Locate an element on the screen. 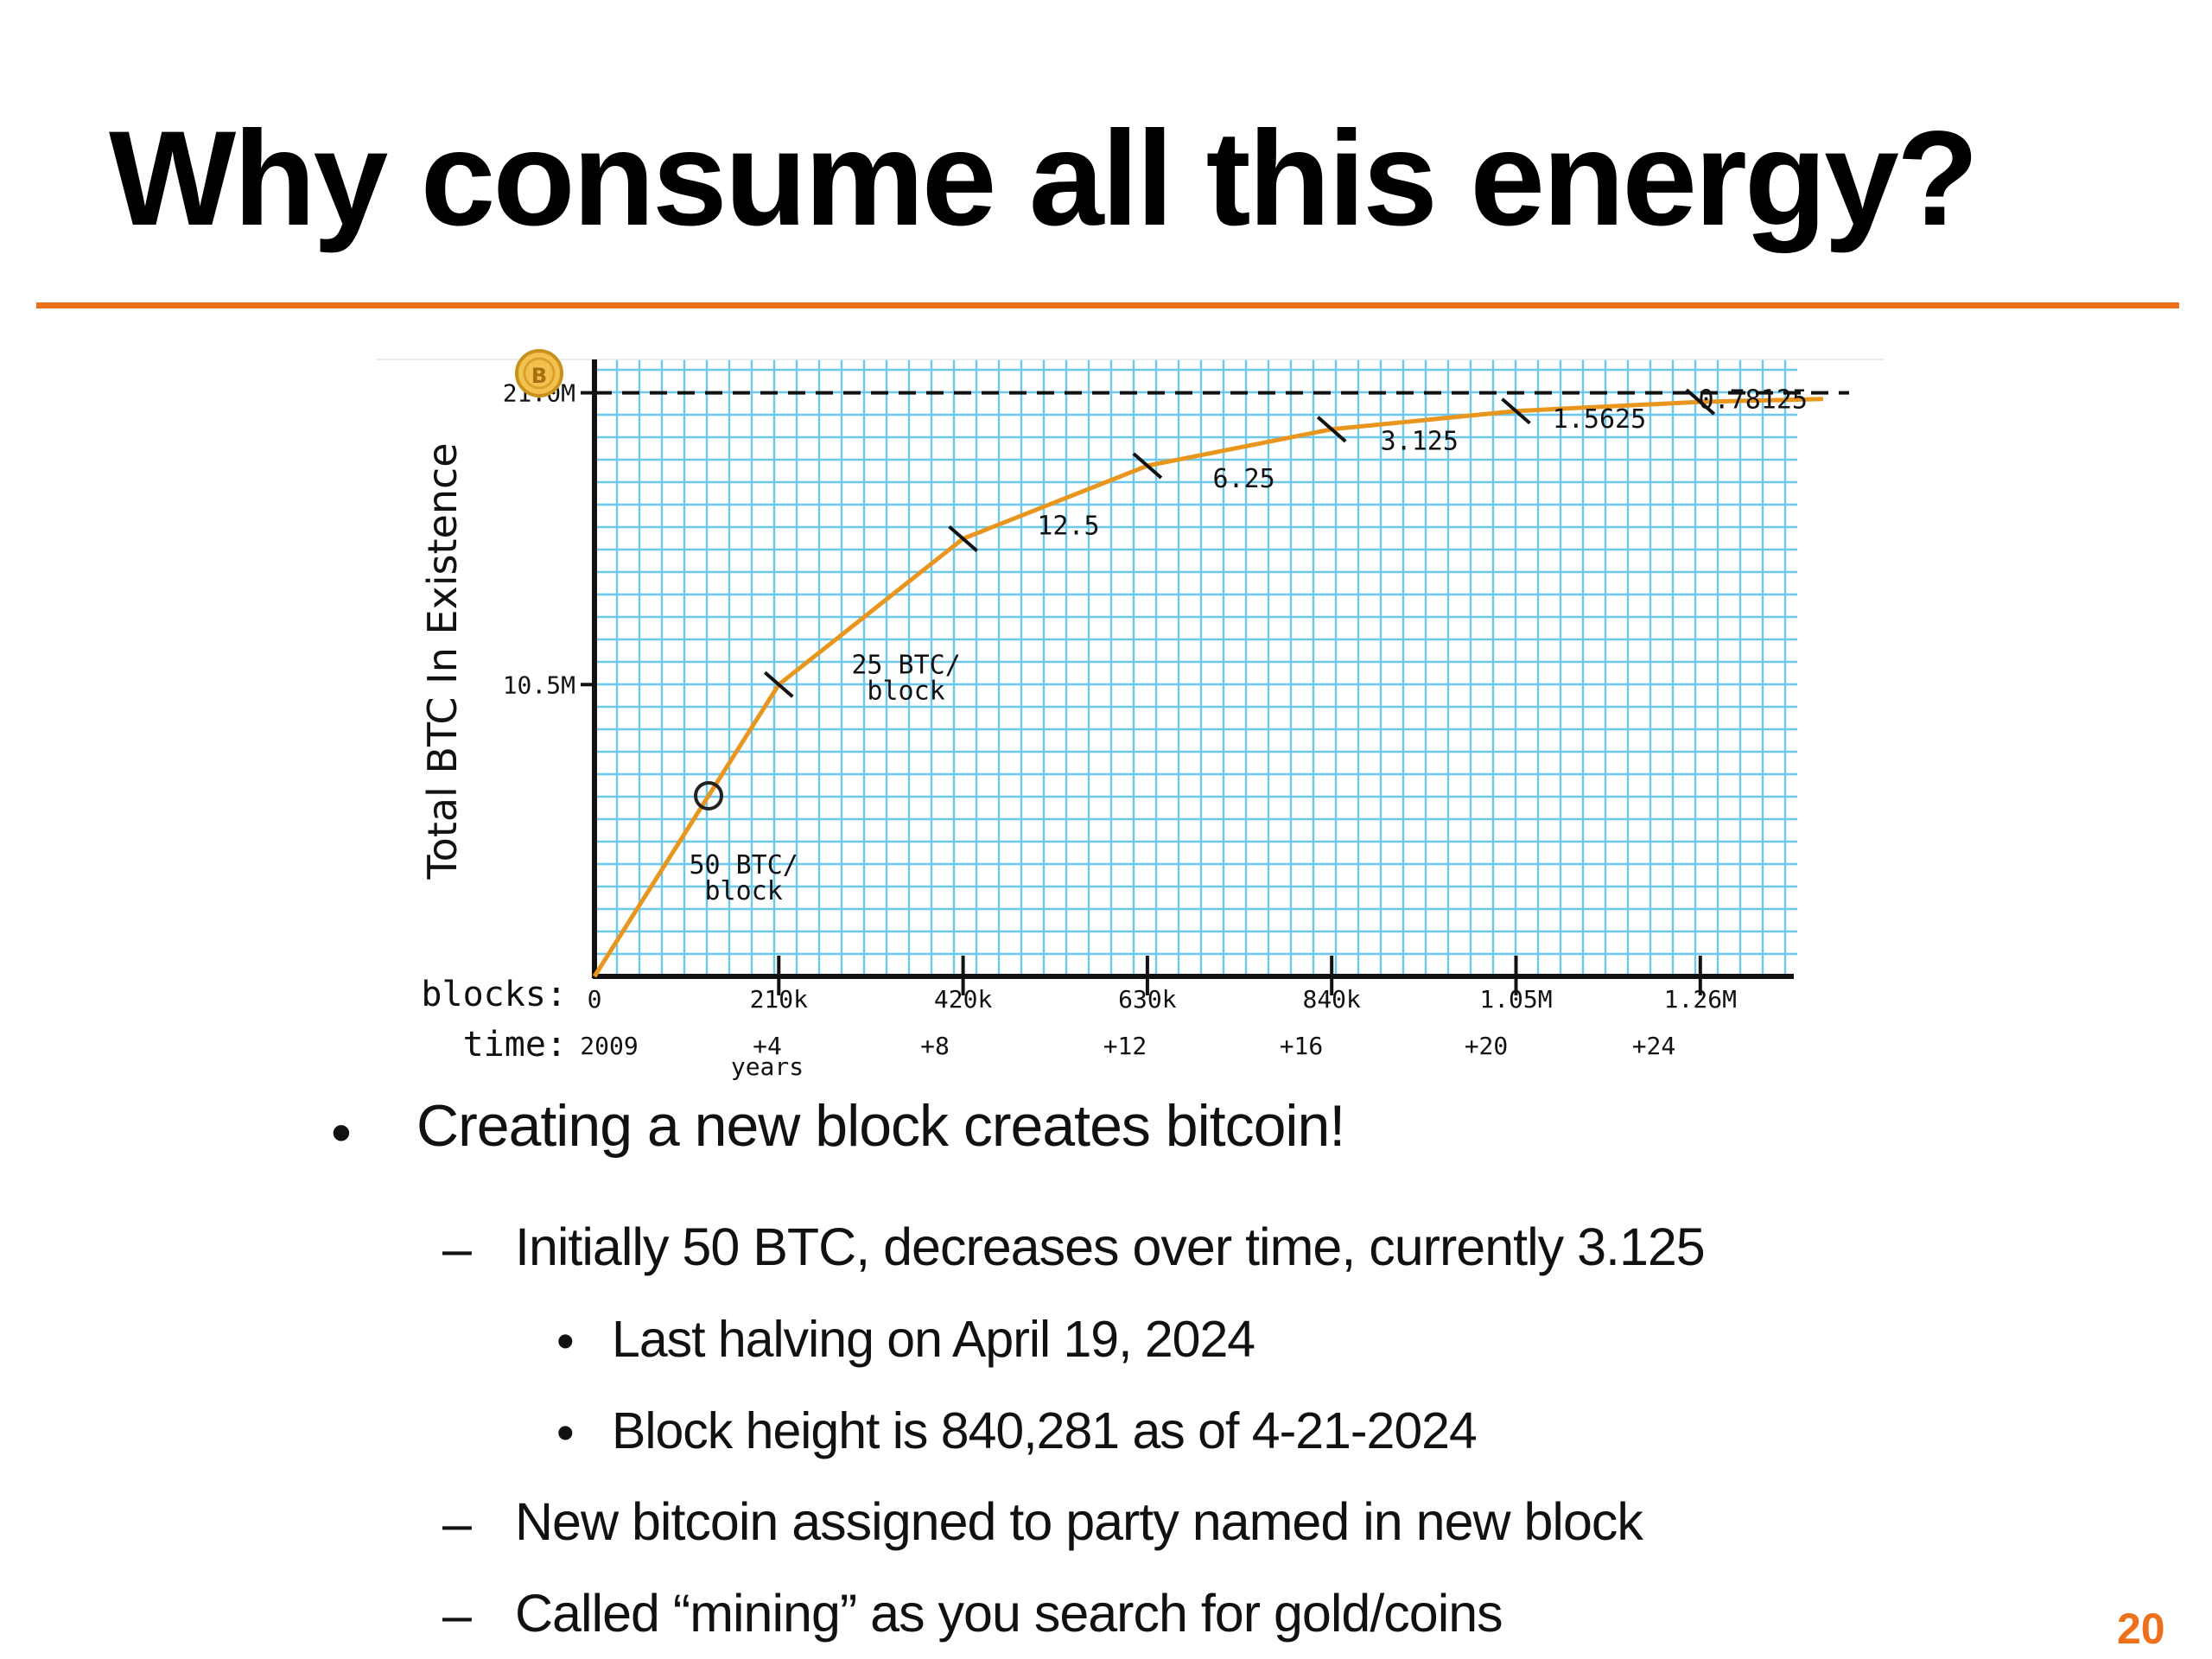 This screenshot has height=1659, width=2212. time-tick-label: 2009 is located at coordinates (609, 1046).